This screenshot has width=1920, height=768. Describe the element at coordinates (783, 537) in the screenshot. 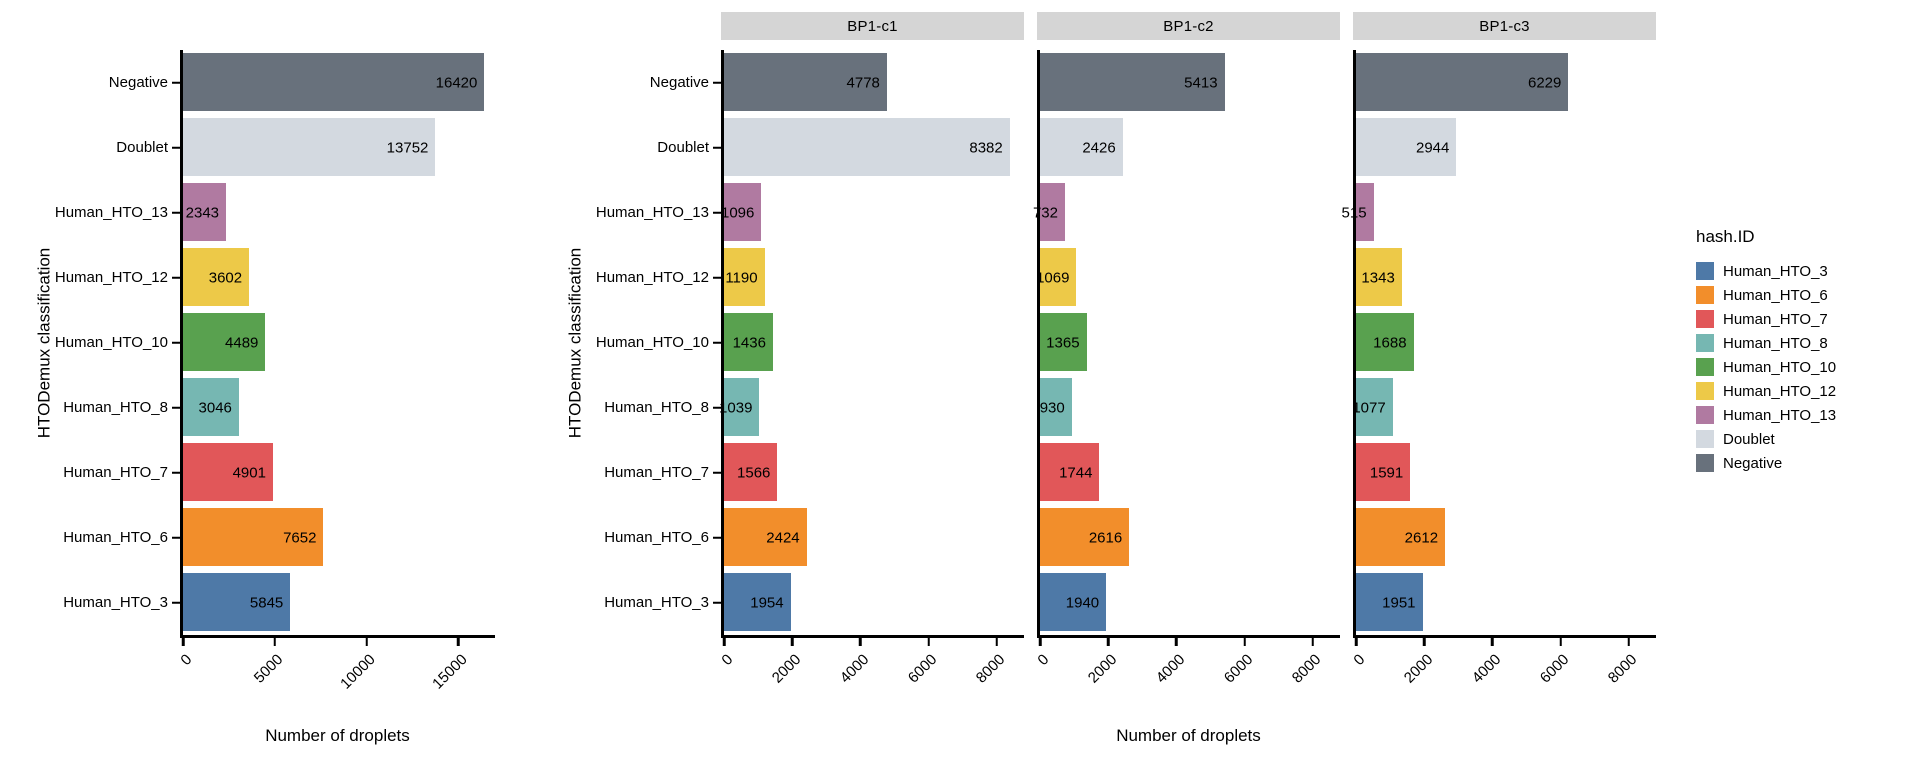

I see `bar-value-label: 2424` at that location.